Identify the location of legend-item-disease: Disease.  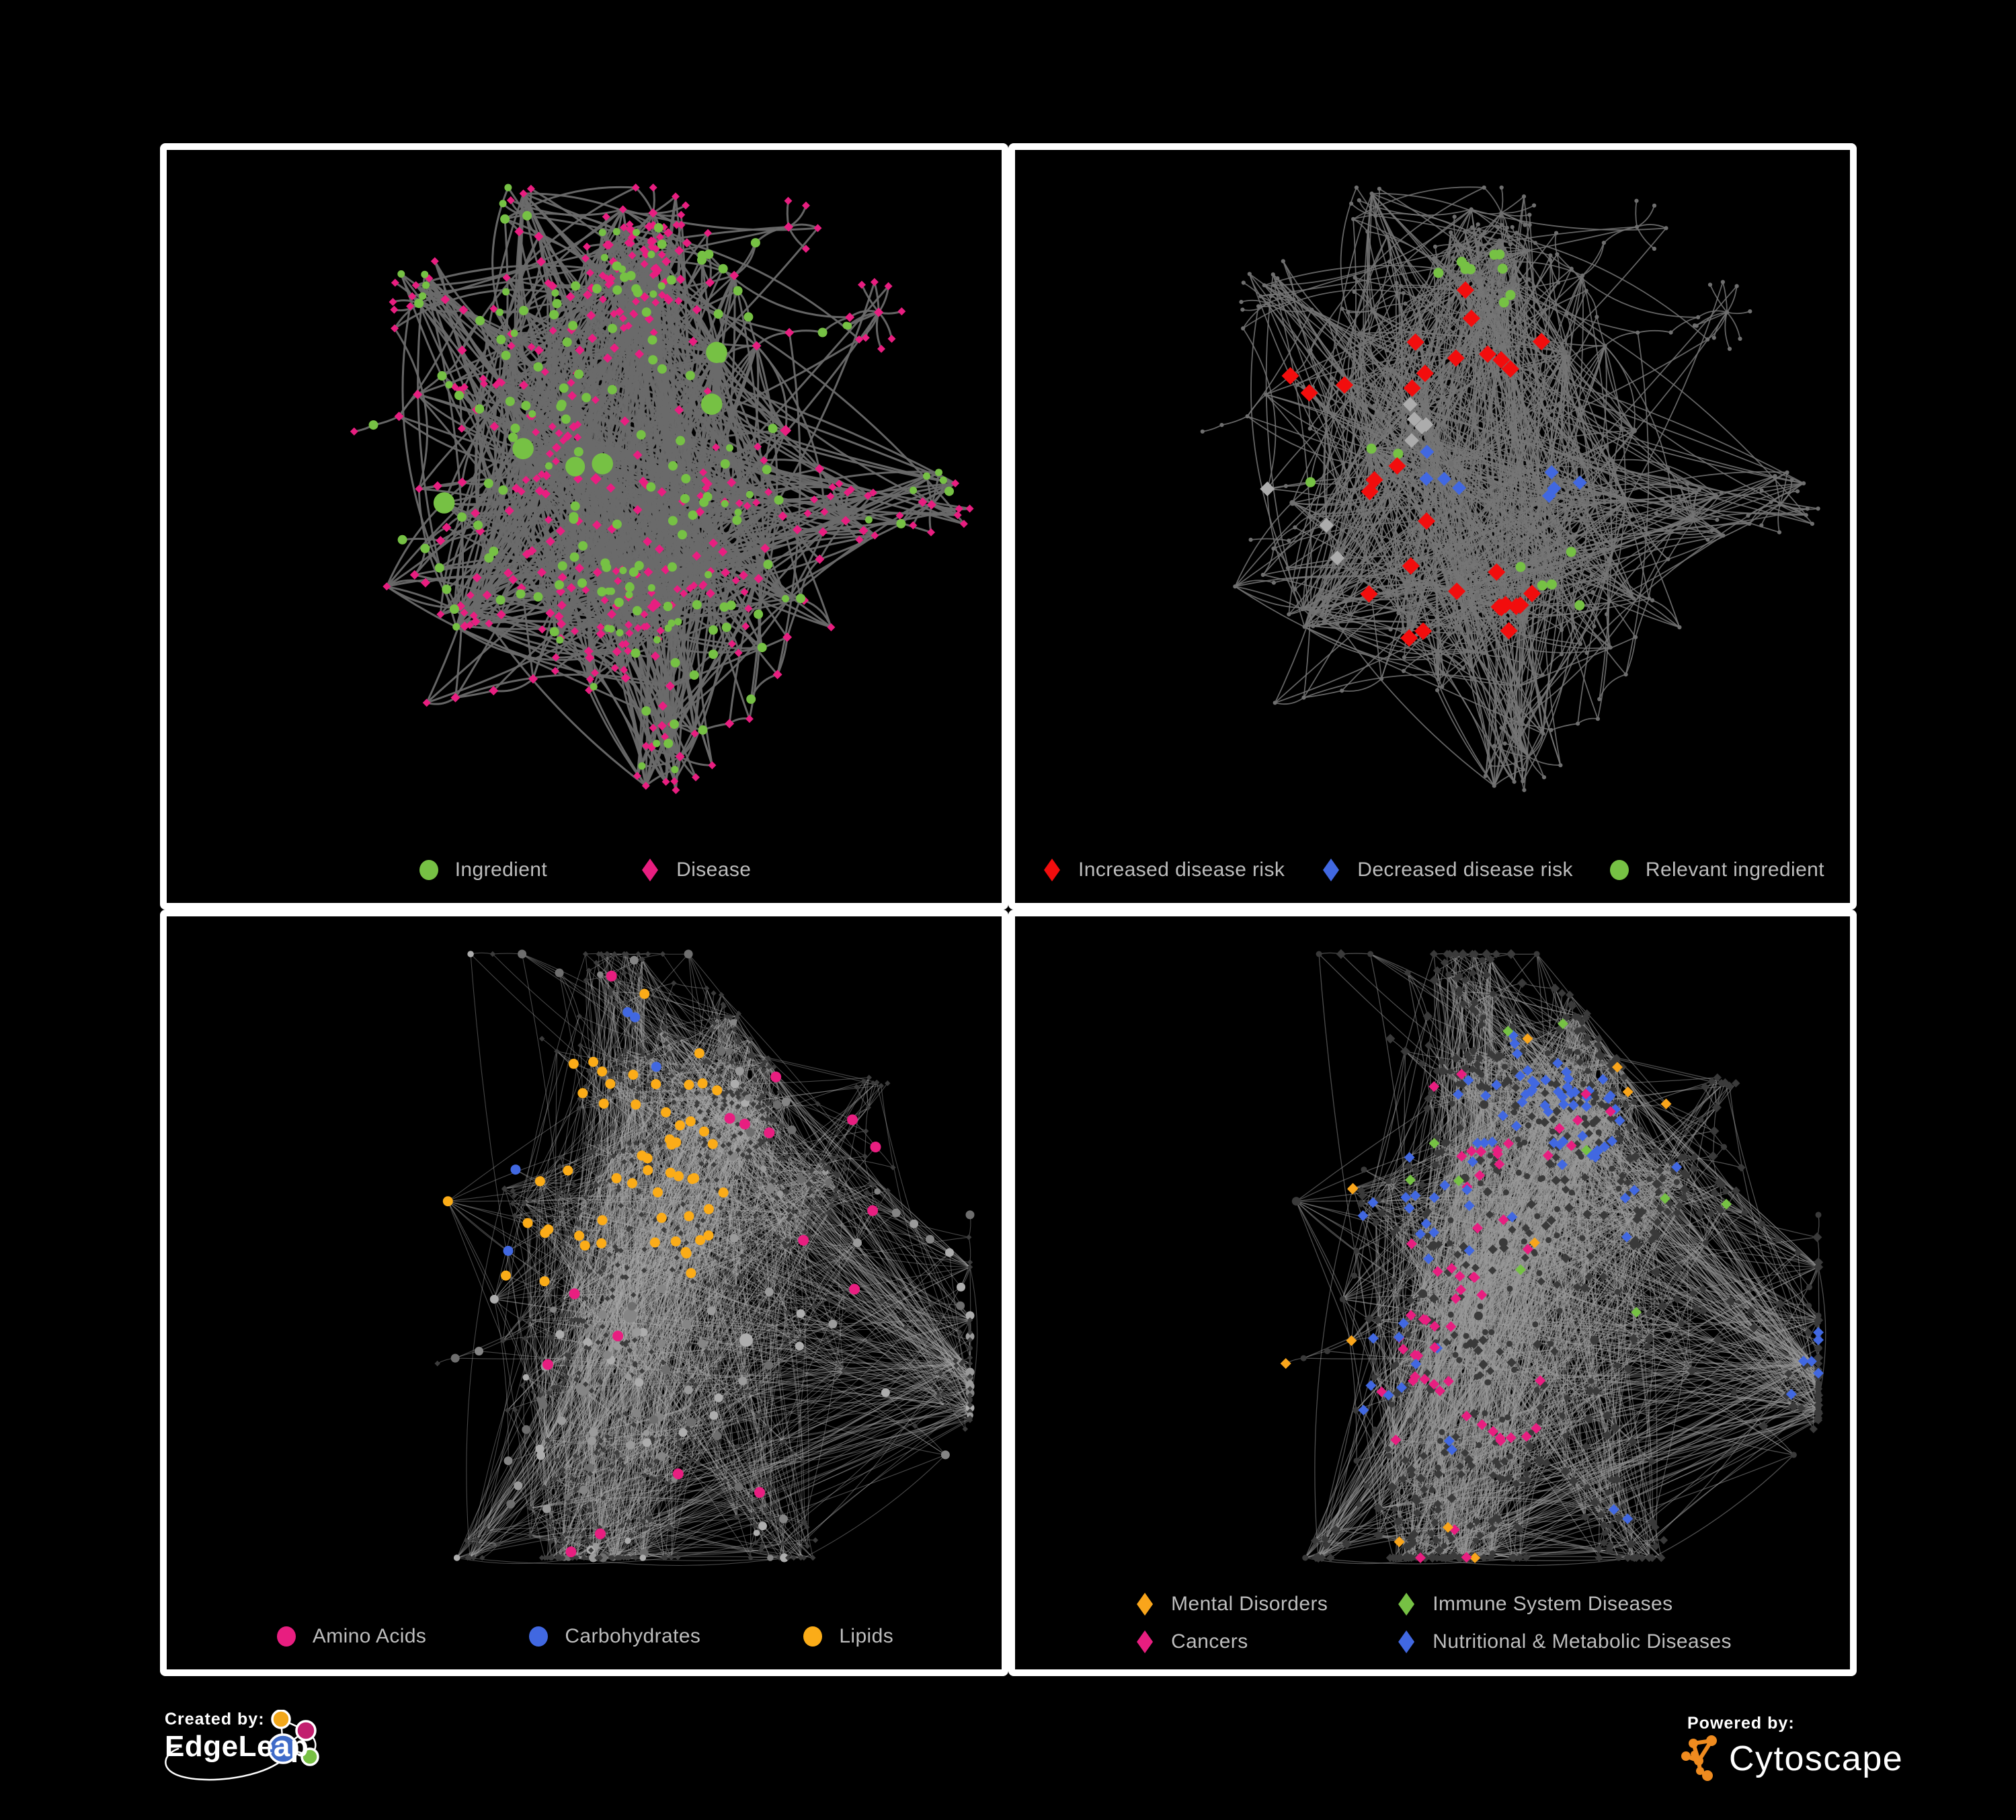
(695, 870).